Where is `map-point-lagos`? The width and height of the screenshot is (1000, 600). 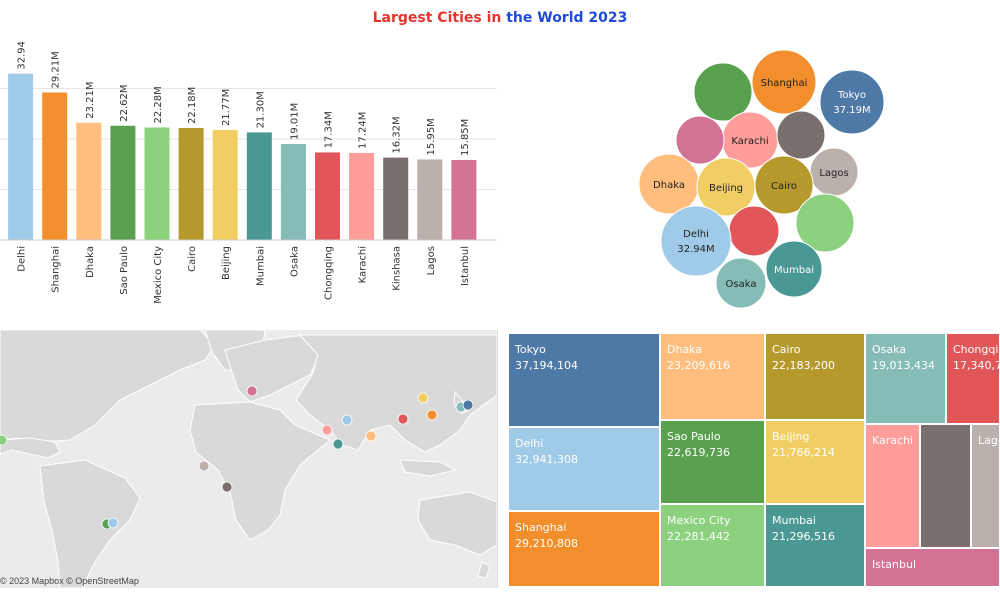
map-point-lagos is located at coordinates (204, 466).